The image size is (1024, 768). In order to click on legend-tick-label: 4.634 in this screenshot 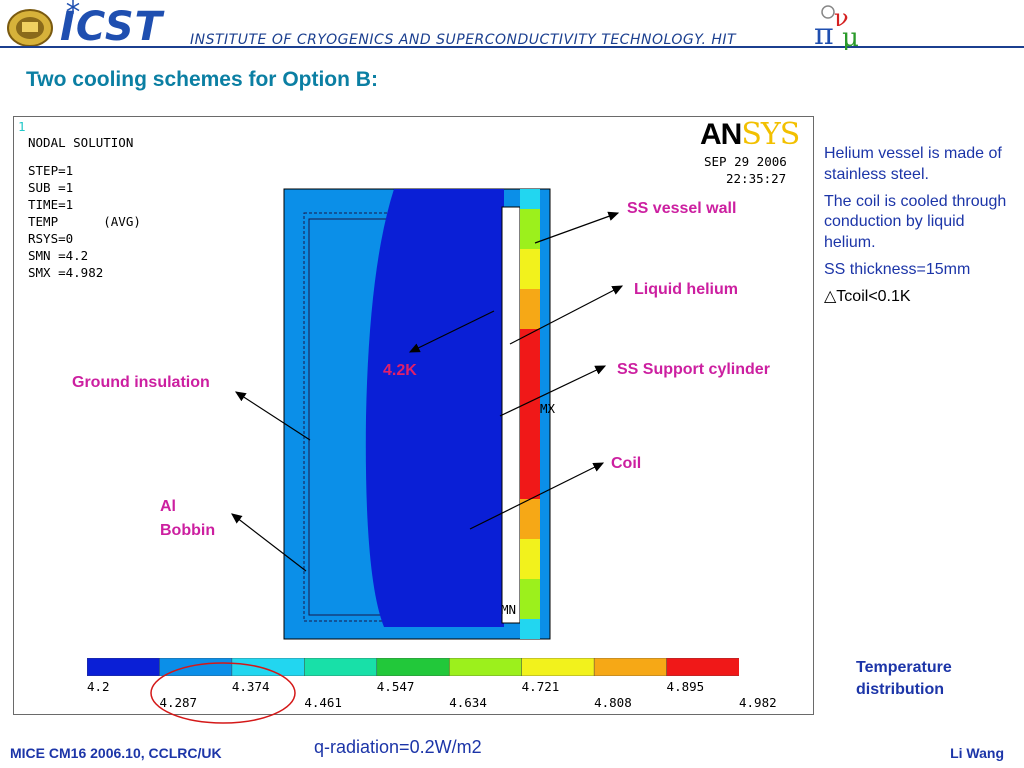, I will do `click(468, 702)`.